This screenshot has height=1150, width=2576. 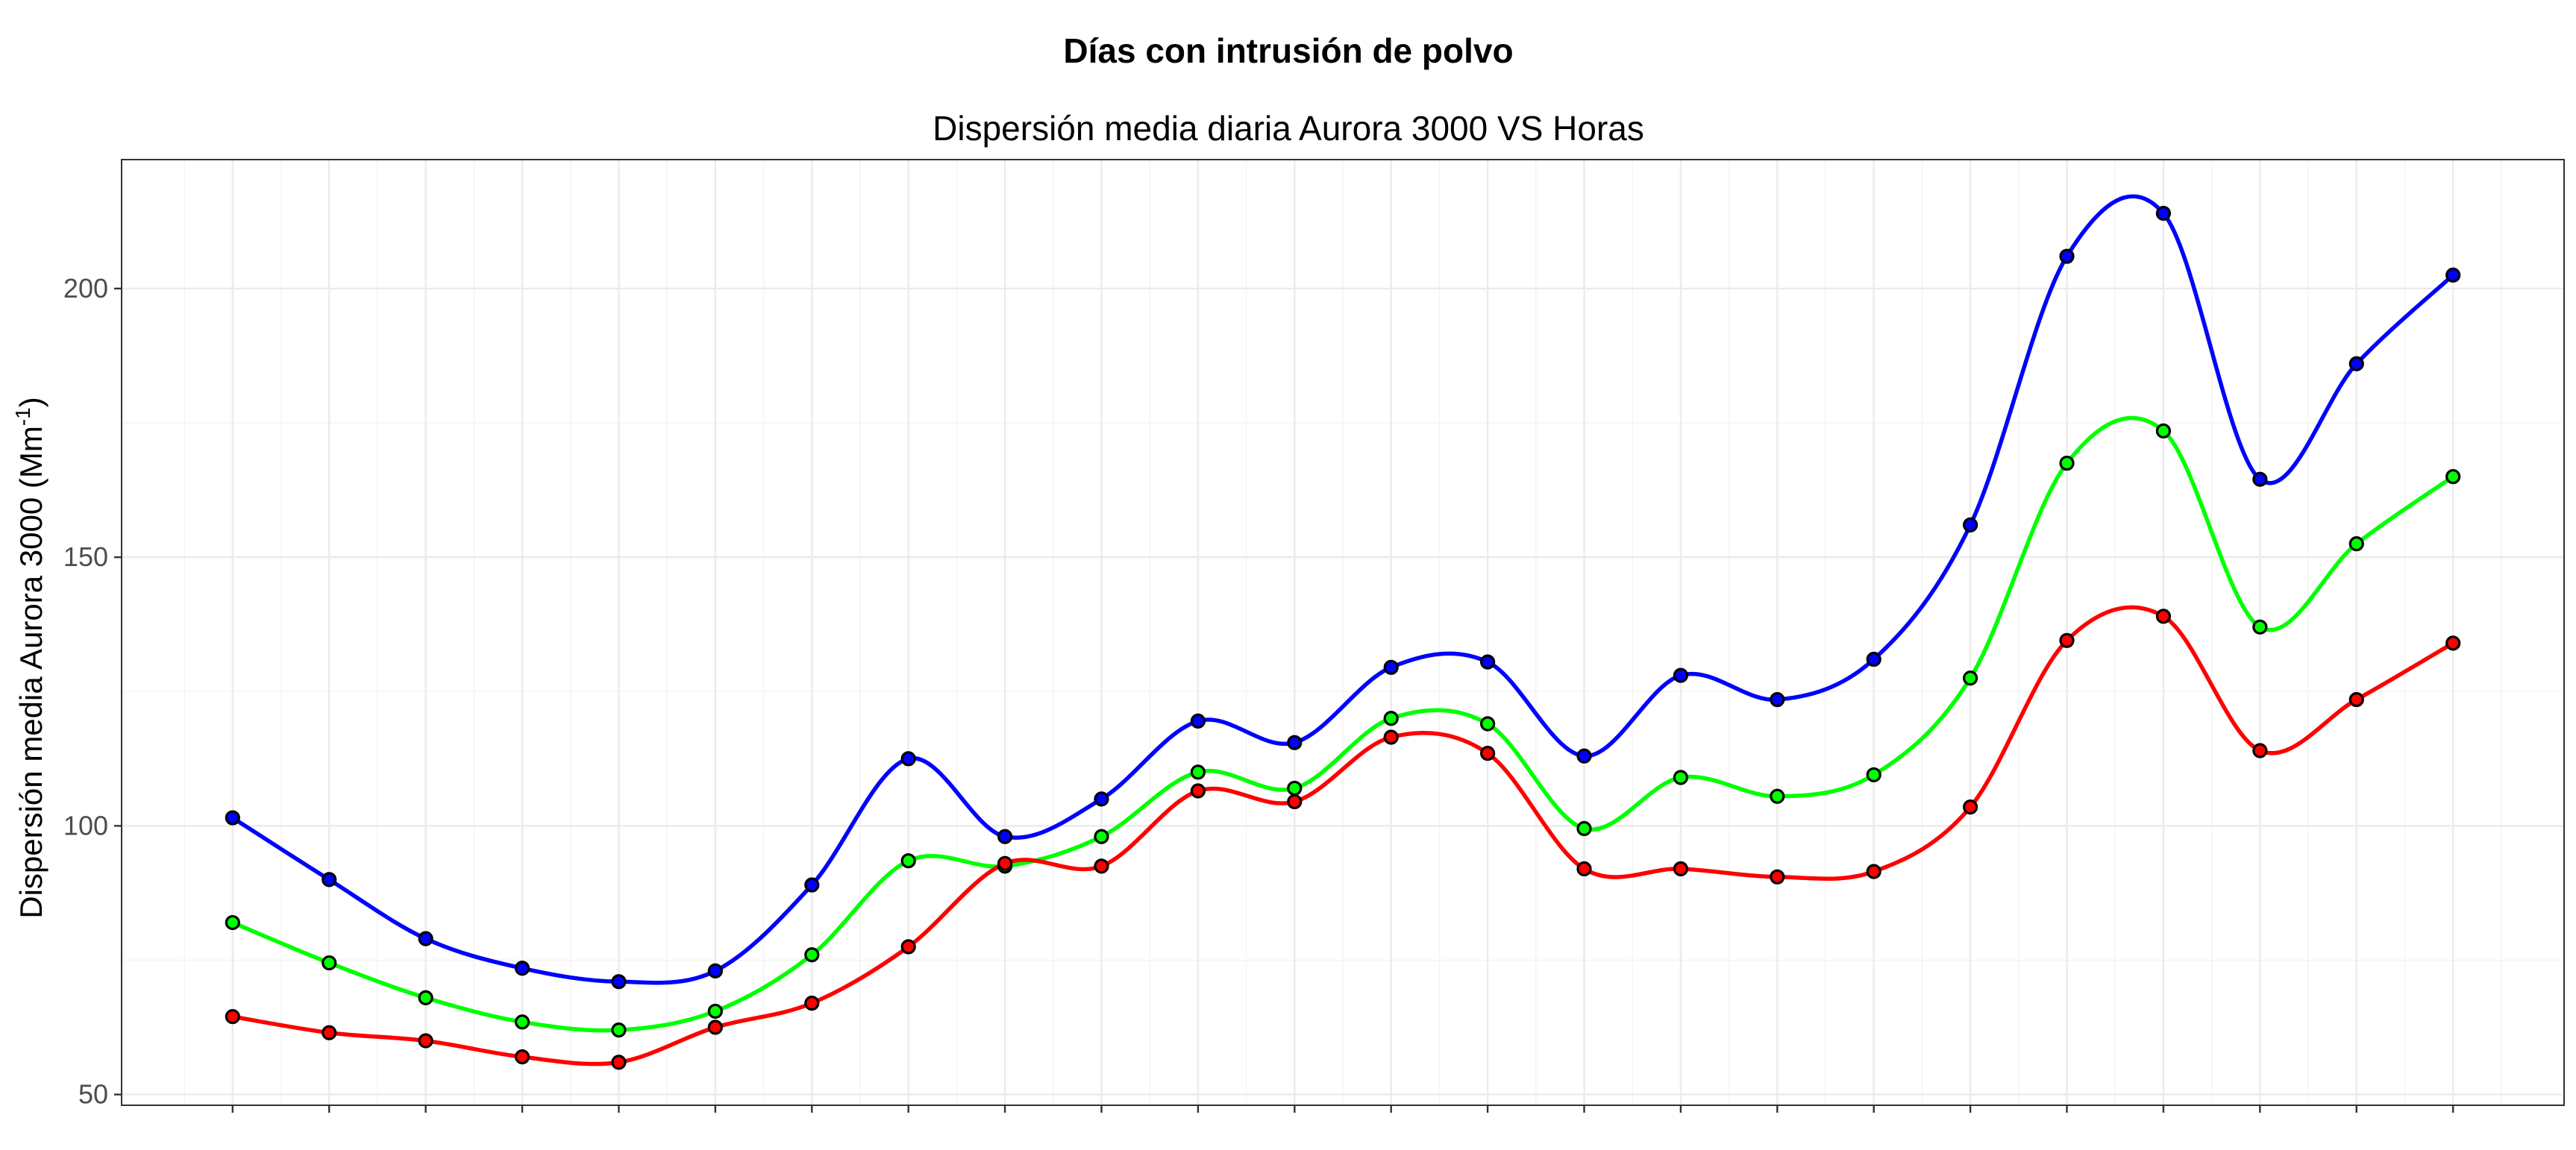 What do you see at coordinates (85, 825) in the screenshot?
I see `y-tick-label: 100` at bounding box center [85, 825].